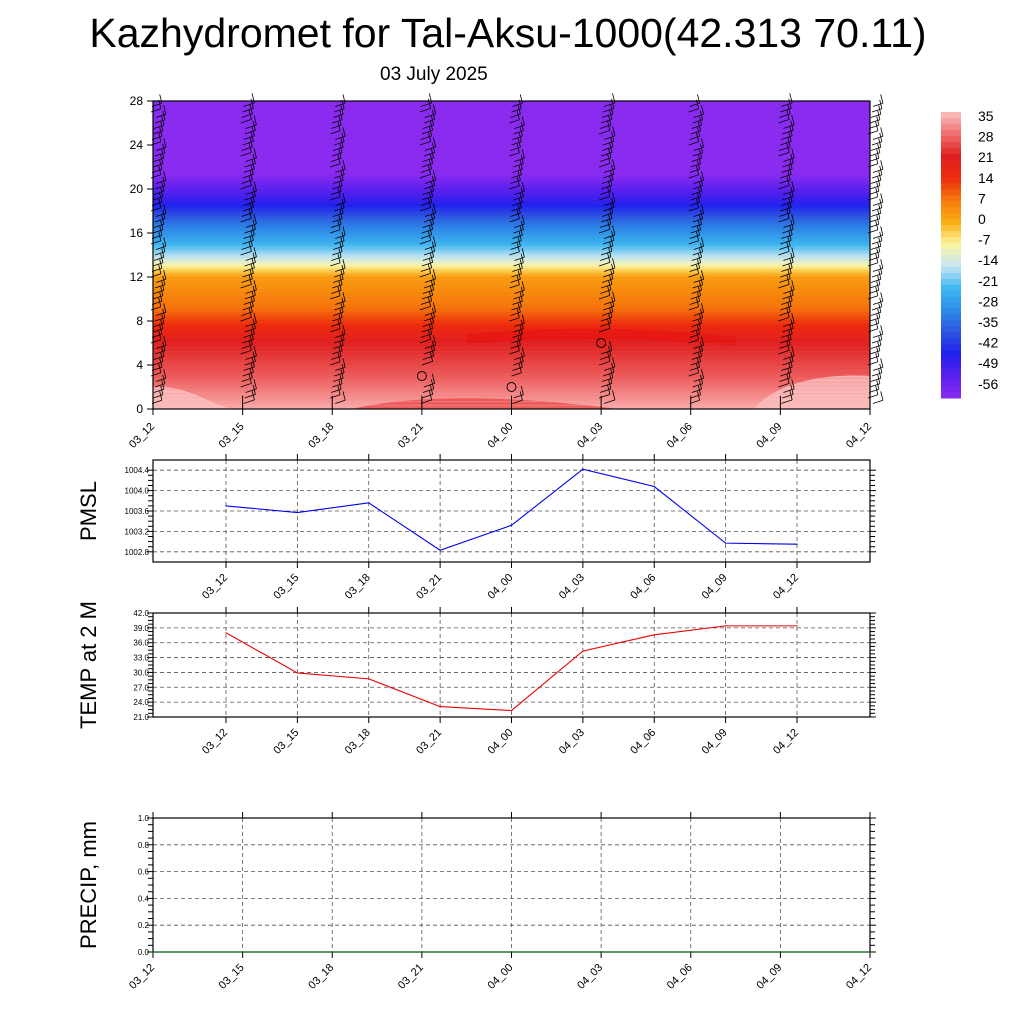 The width and height of the screenshot is (1024, 1024). What do you see at coordinates (144, 845) in the screenshot?
I see `y-tick-label: 0.8` at bounding box center [144, 845].